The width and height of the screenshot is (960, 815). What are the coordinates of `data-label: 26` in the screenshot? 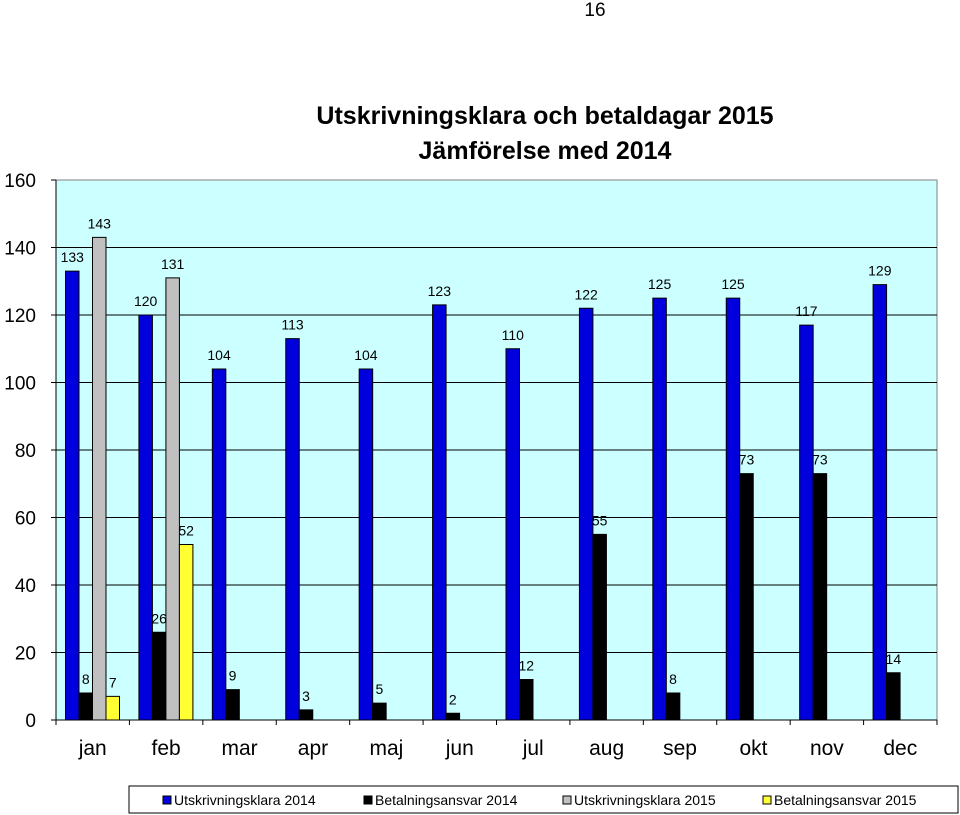 It's located at (159, 618).